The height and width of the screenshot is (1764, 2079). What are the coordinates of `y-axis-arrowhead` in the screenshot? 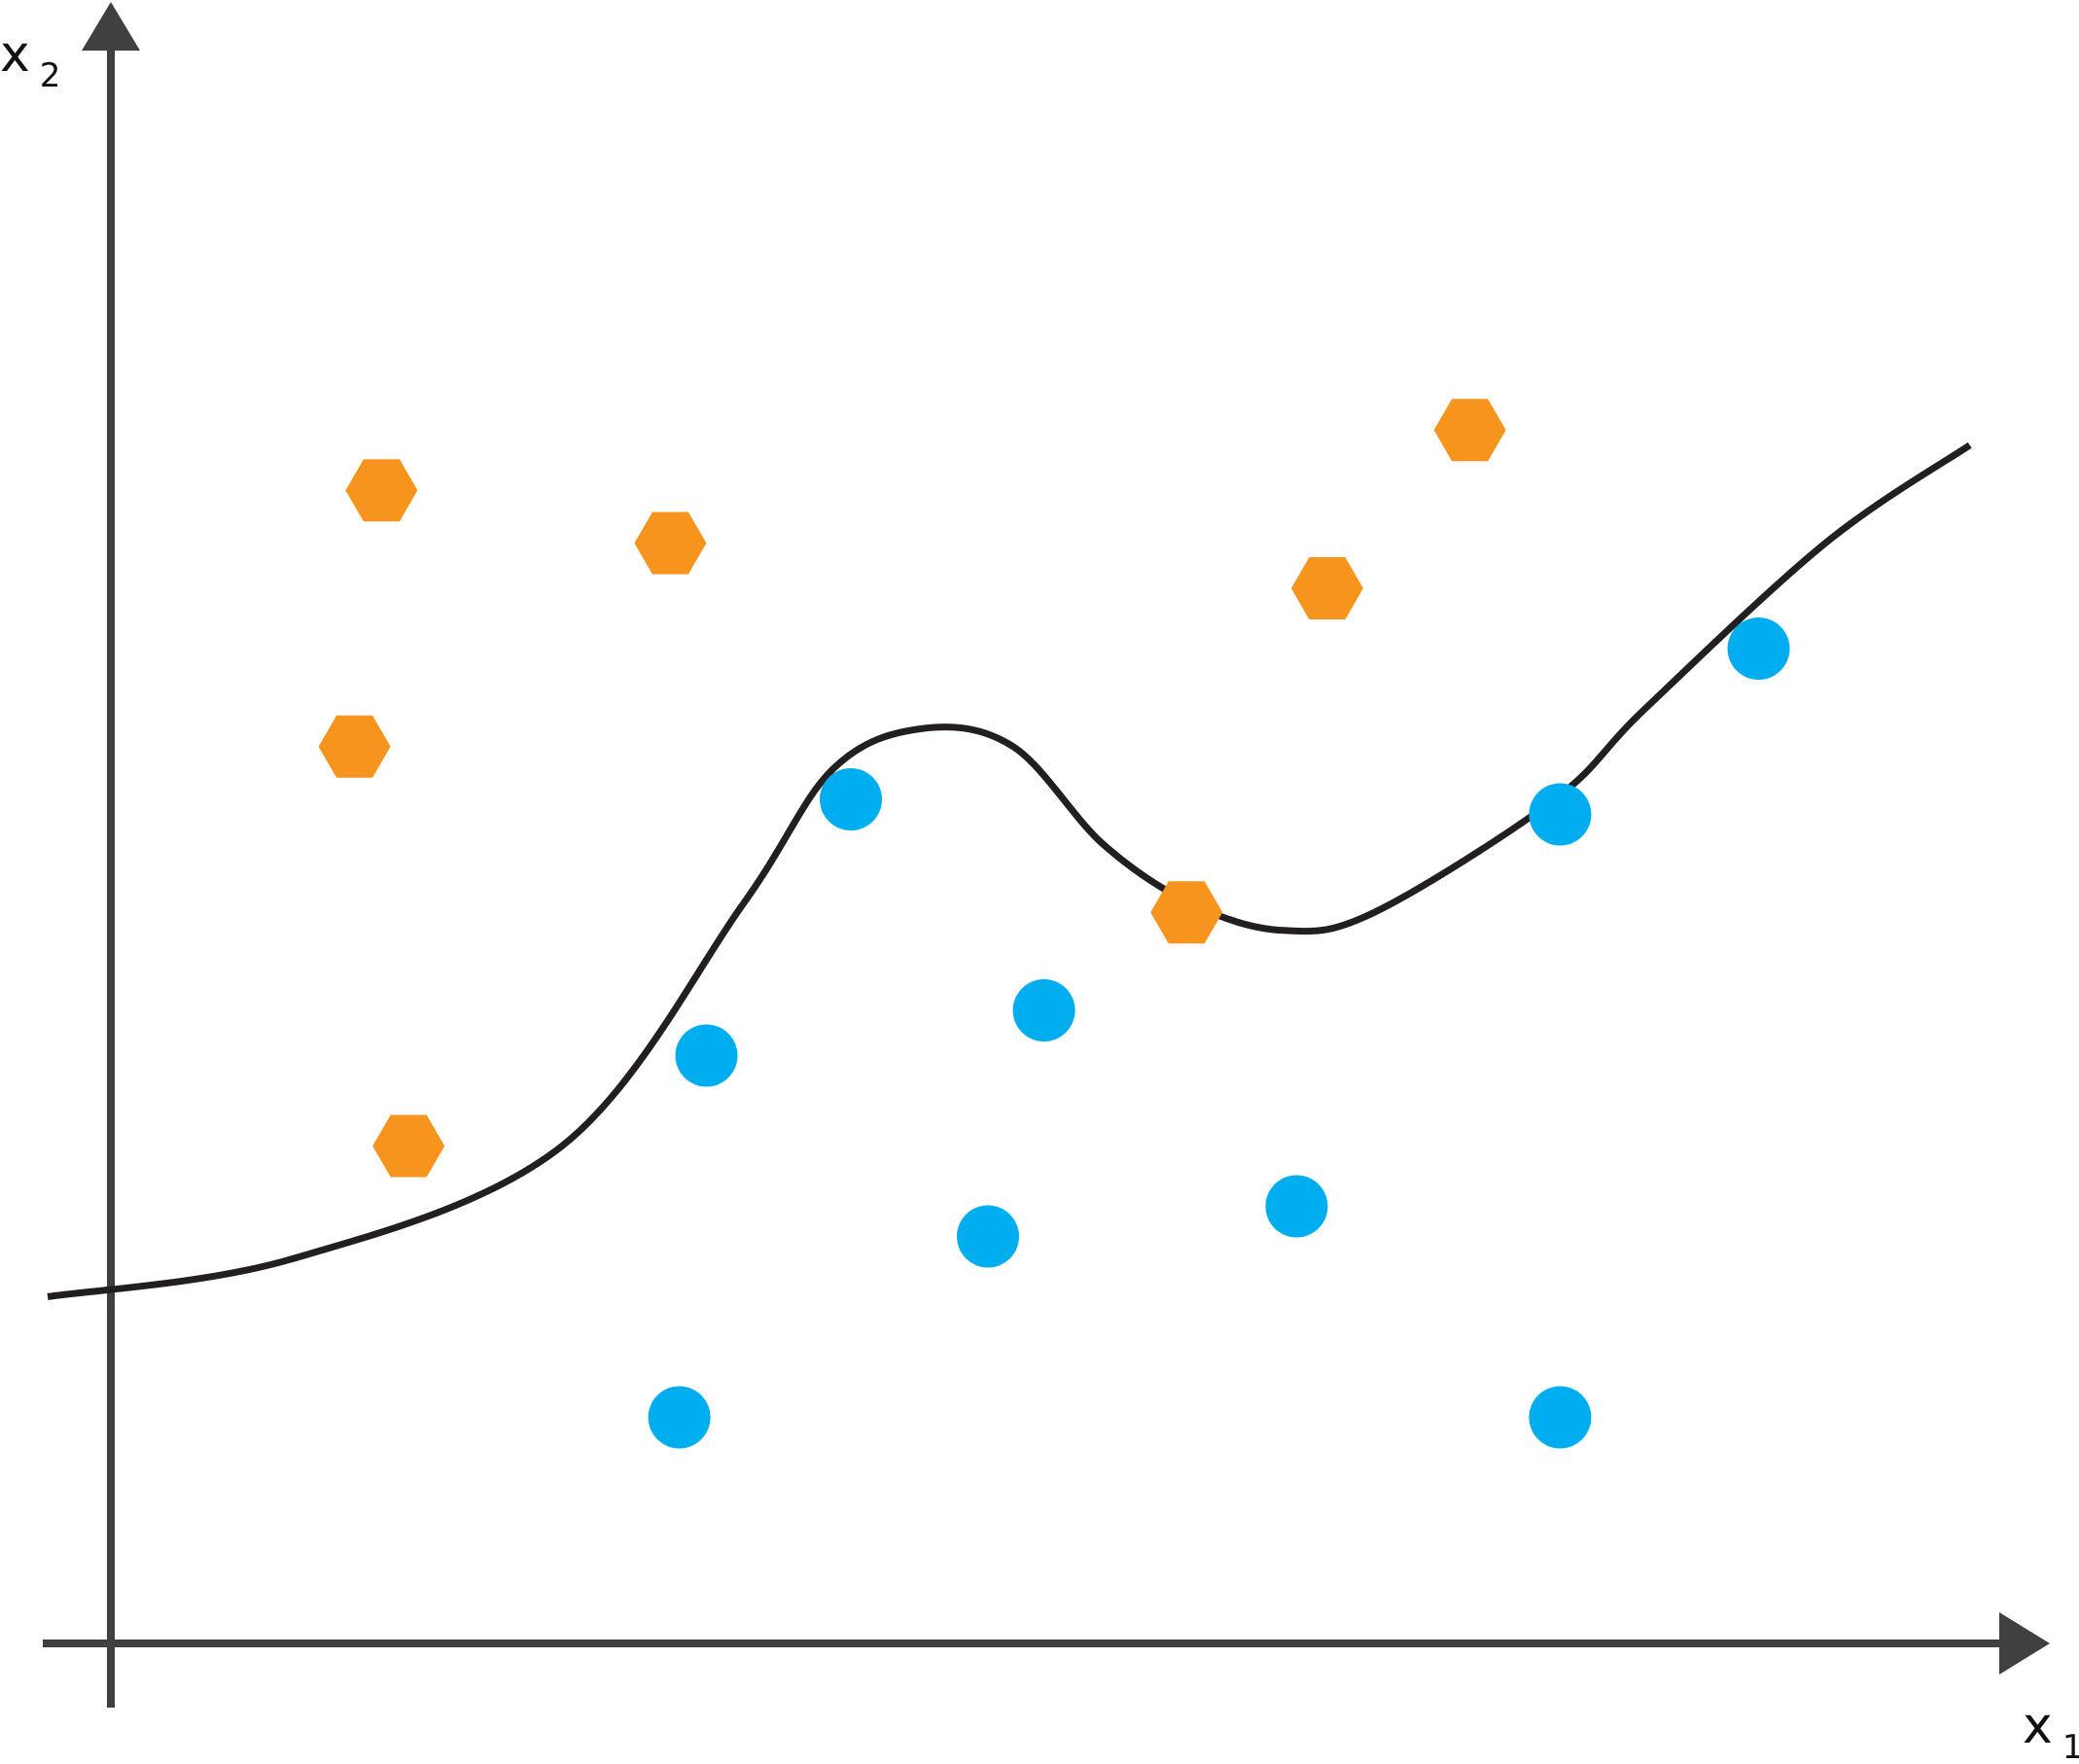 It's located at (111, 26).